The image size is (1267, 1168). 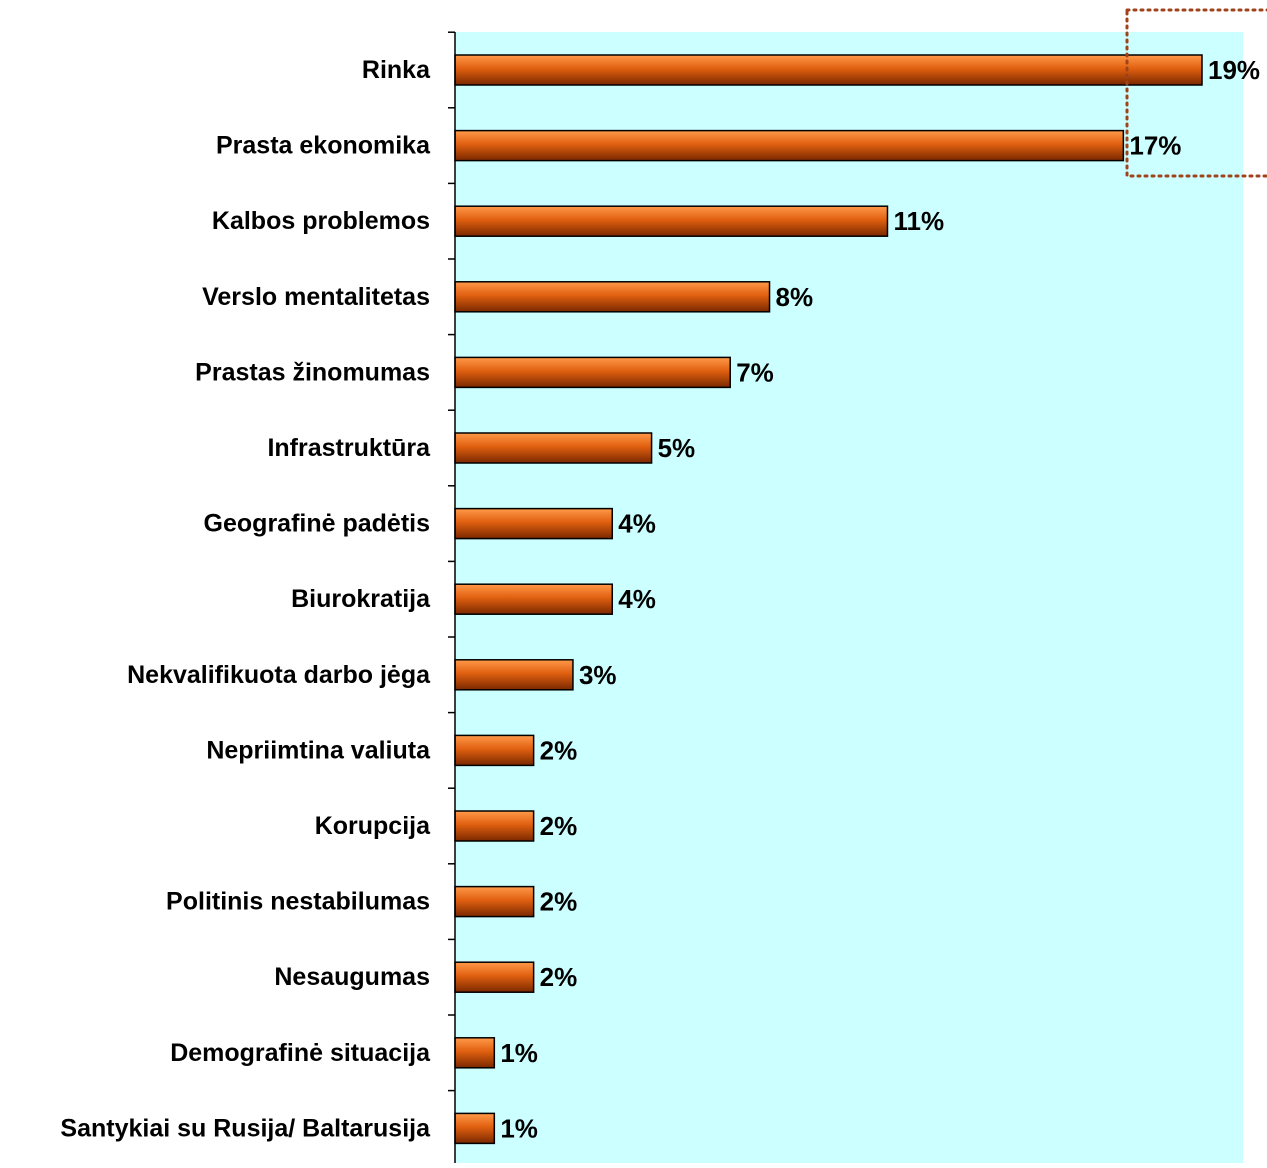 What do you see at coordinates (475, 1128) in the screenshot?
I see `bar-santykiai-su-rusija-baltarusija` at bounding box center [475, 1128].